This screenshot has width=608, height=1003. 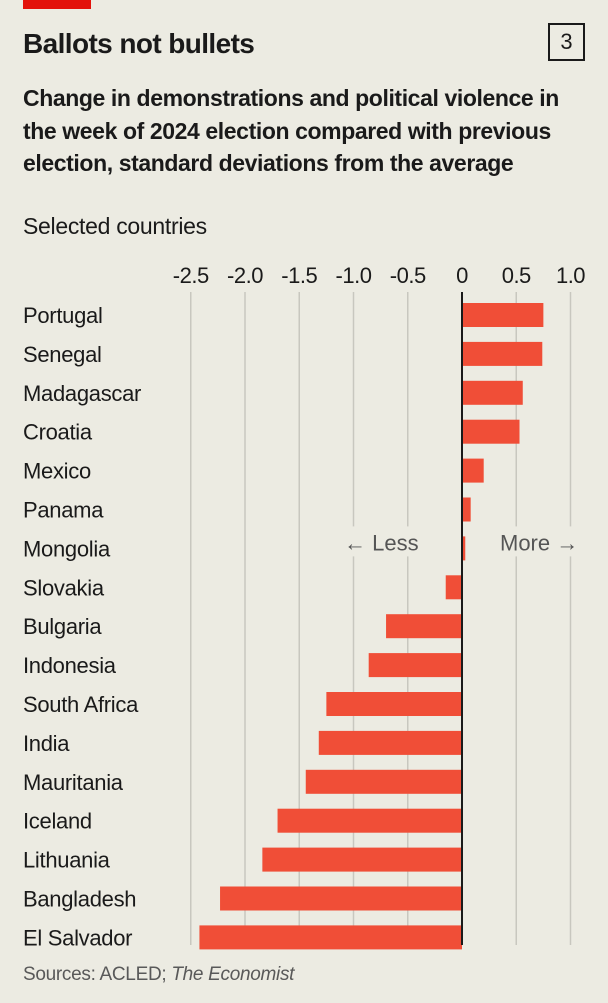 What do you see at coordinates (191, 275) in the screenshot?
I see `x-tick-label: -2.5` at bounding box center [191, 275].